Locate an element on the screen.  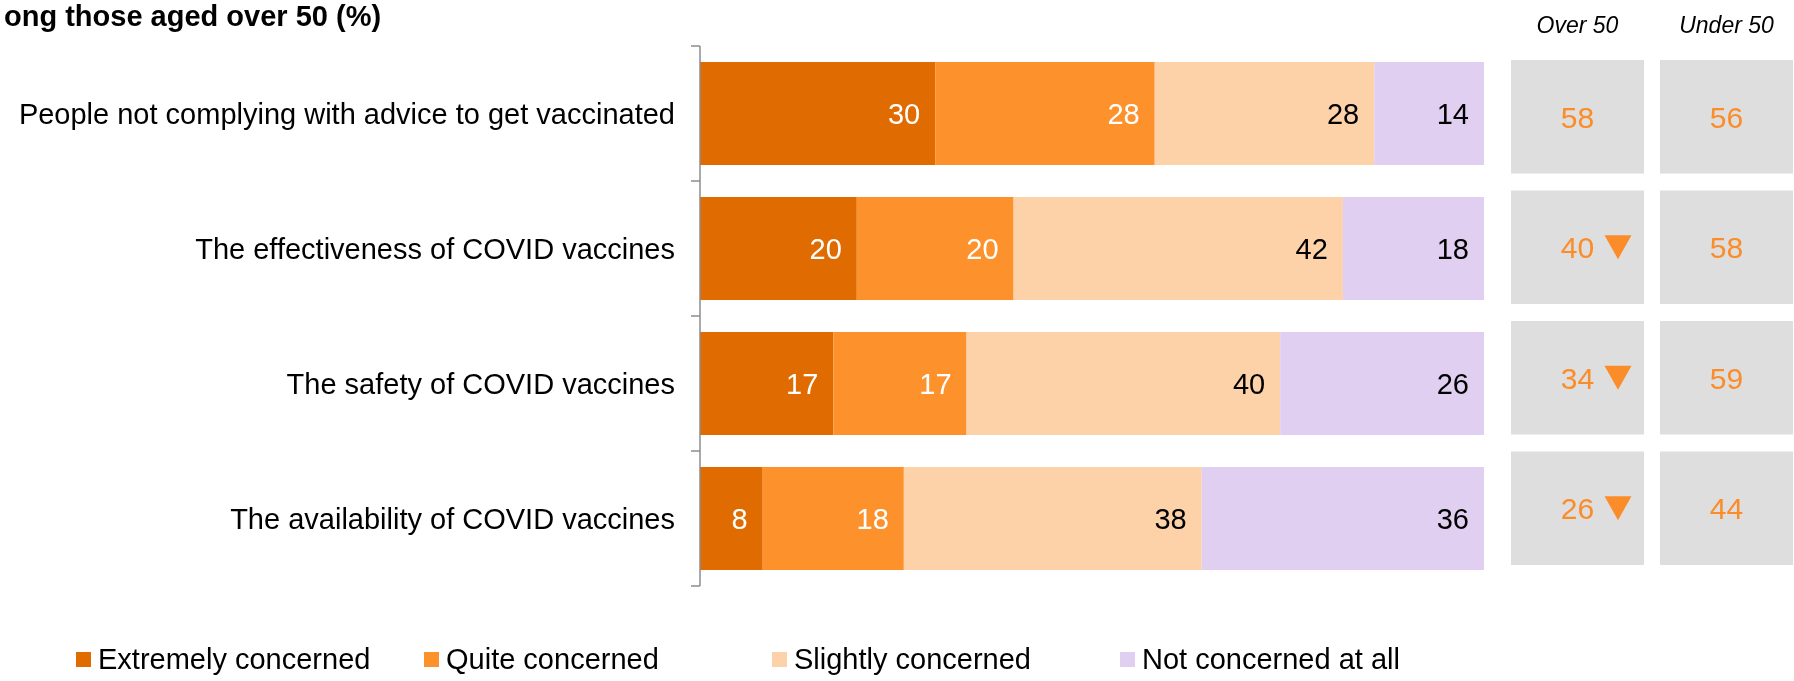
data-label: 8 is located at coordinates (739, 518).